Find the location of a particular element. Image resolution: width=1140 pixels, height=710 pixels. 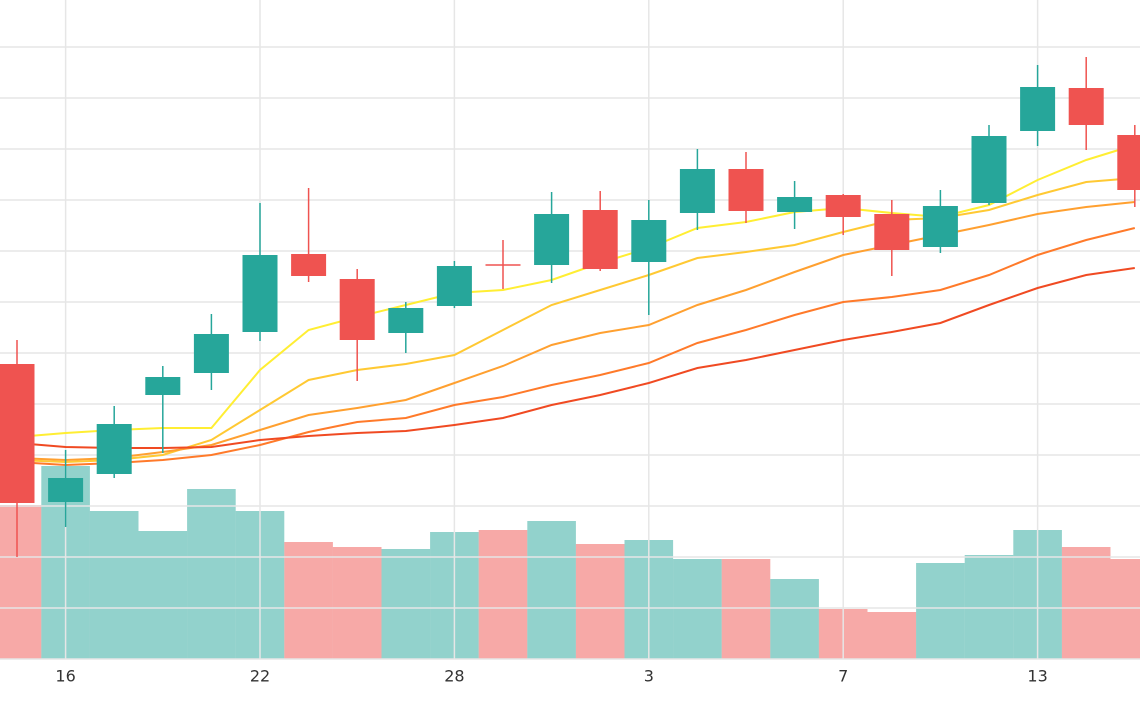

x-tick-label: 28 is located at coordinates (454, 676).